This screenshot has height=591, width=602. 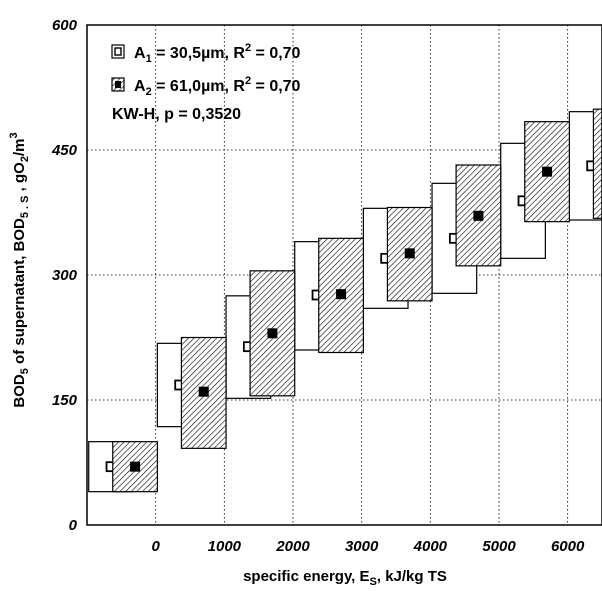 I want to click on y-tick-label: 300, so click(x=65, y=275).